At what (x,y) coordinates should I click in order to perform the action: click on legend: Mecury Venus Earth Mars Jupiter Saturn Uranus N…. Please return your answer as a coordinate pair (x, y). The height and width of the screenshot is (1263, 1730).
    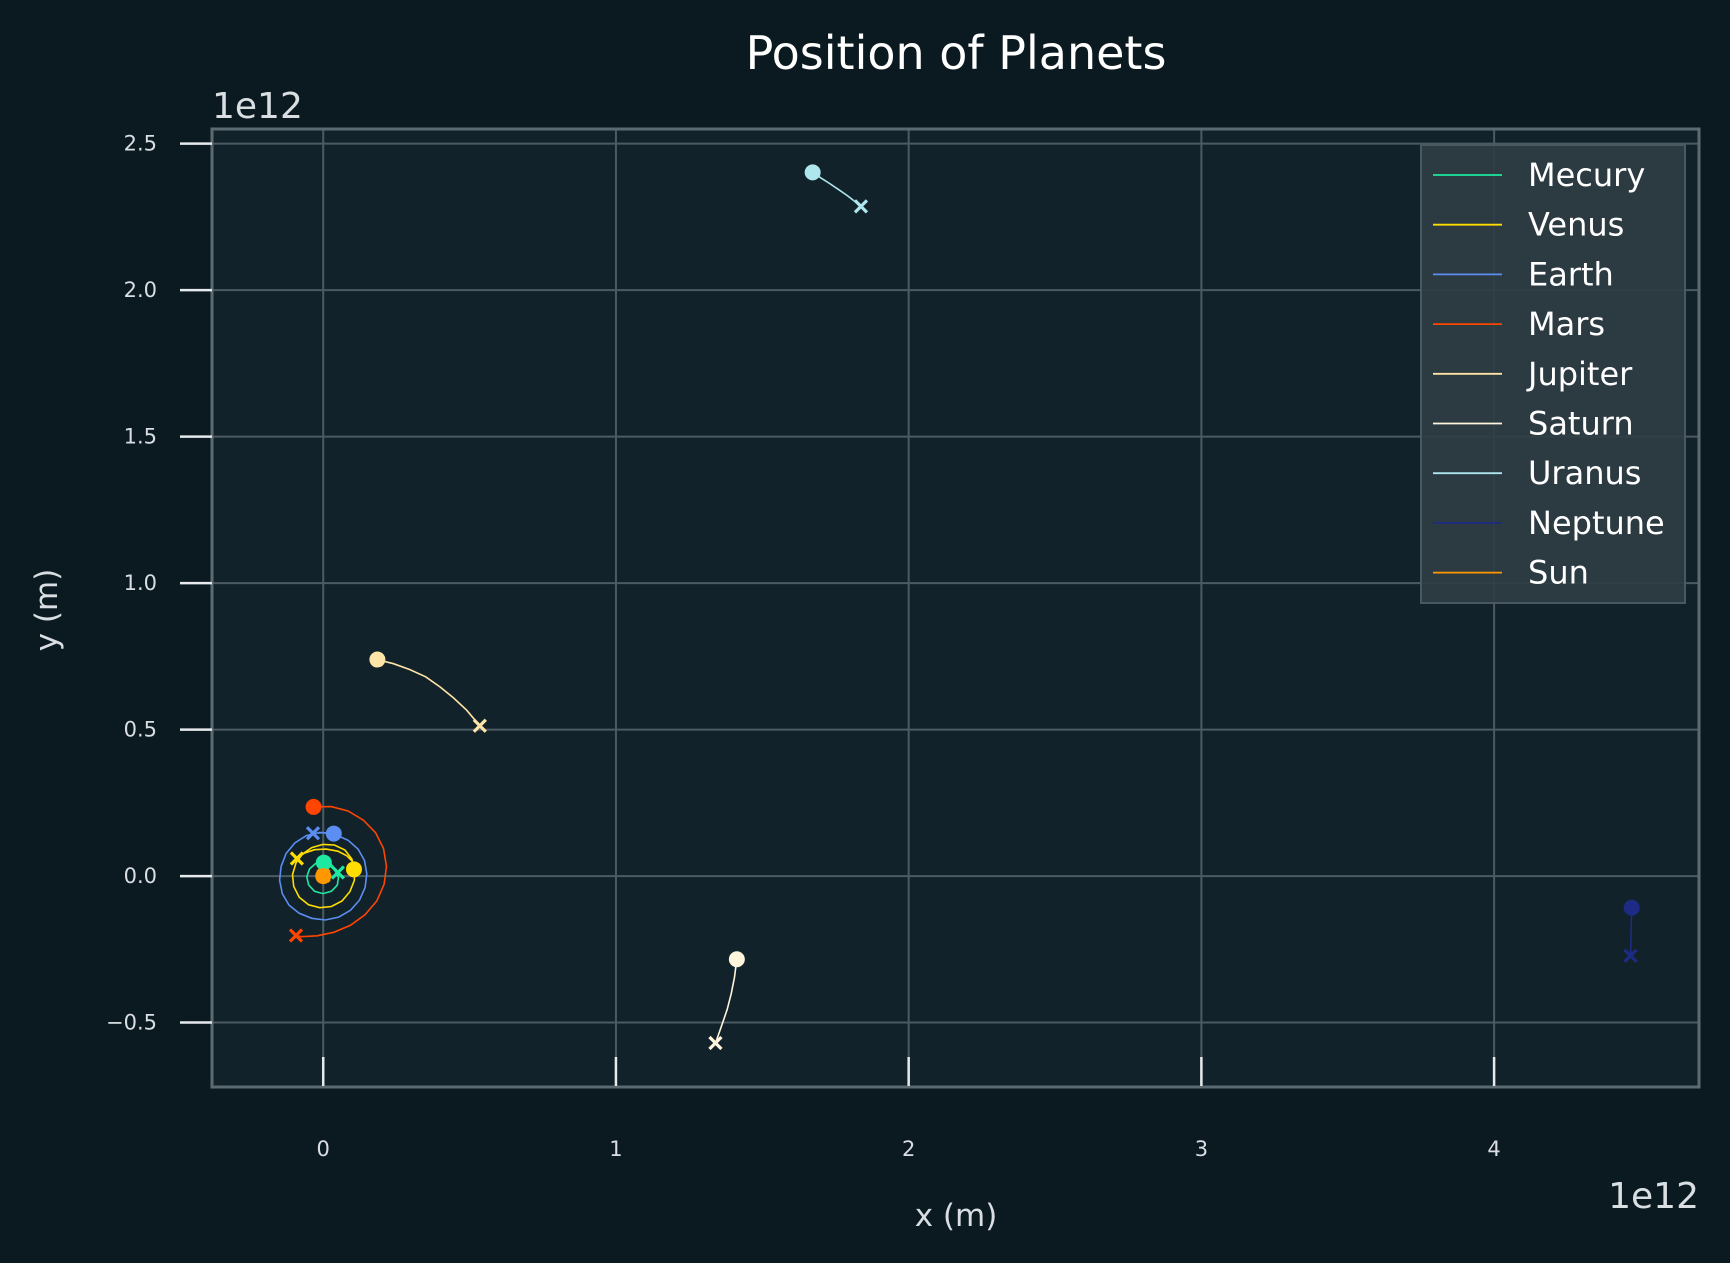
    Looking at the image, I should click on (1553, 374).